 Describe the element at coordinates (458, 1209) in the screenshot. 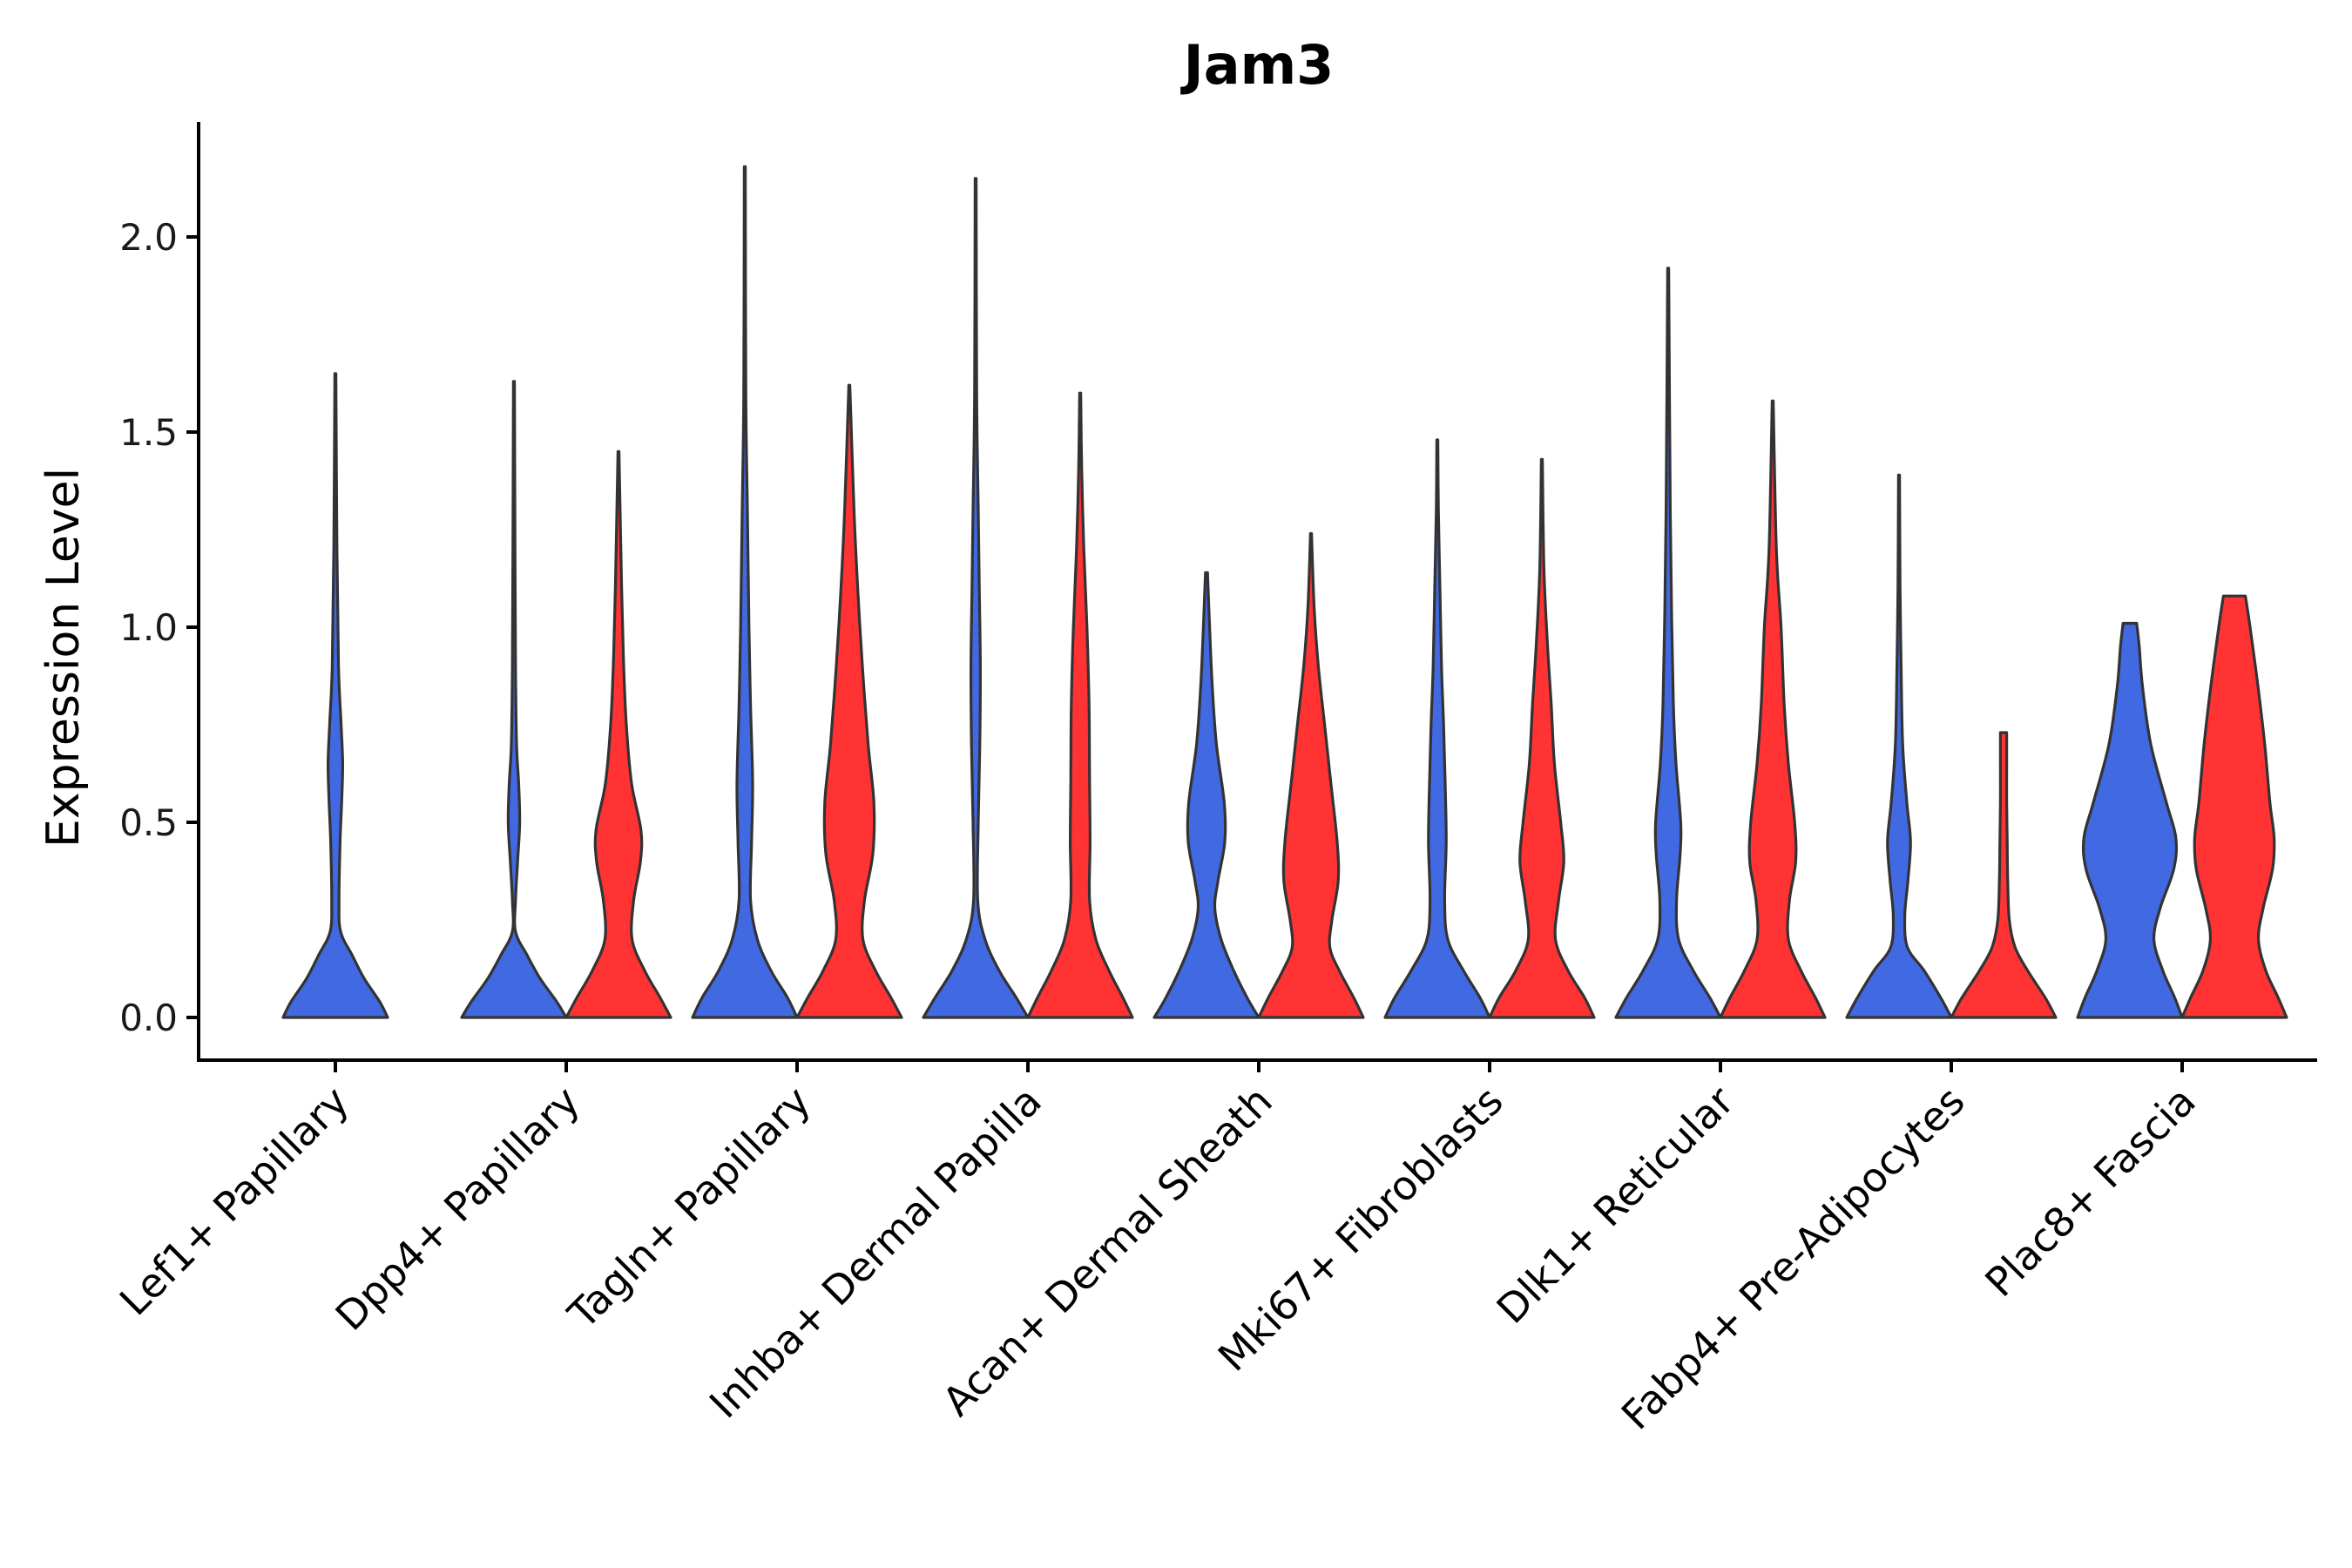

I see `x-category-label: Dpp4+ Papillary` at that location.